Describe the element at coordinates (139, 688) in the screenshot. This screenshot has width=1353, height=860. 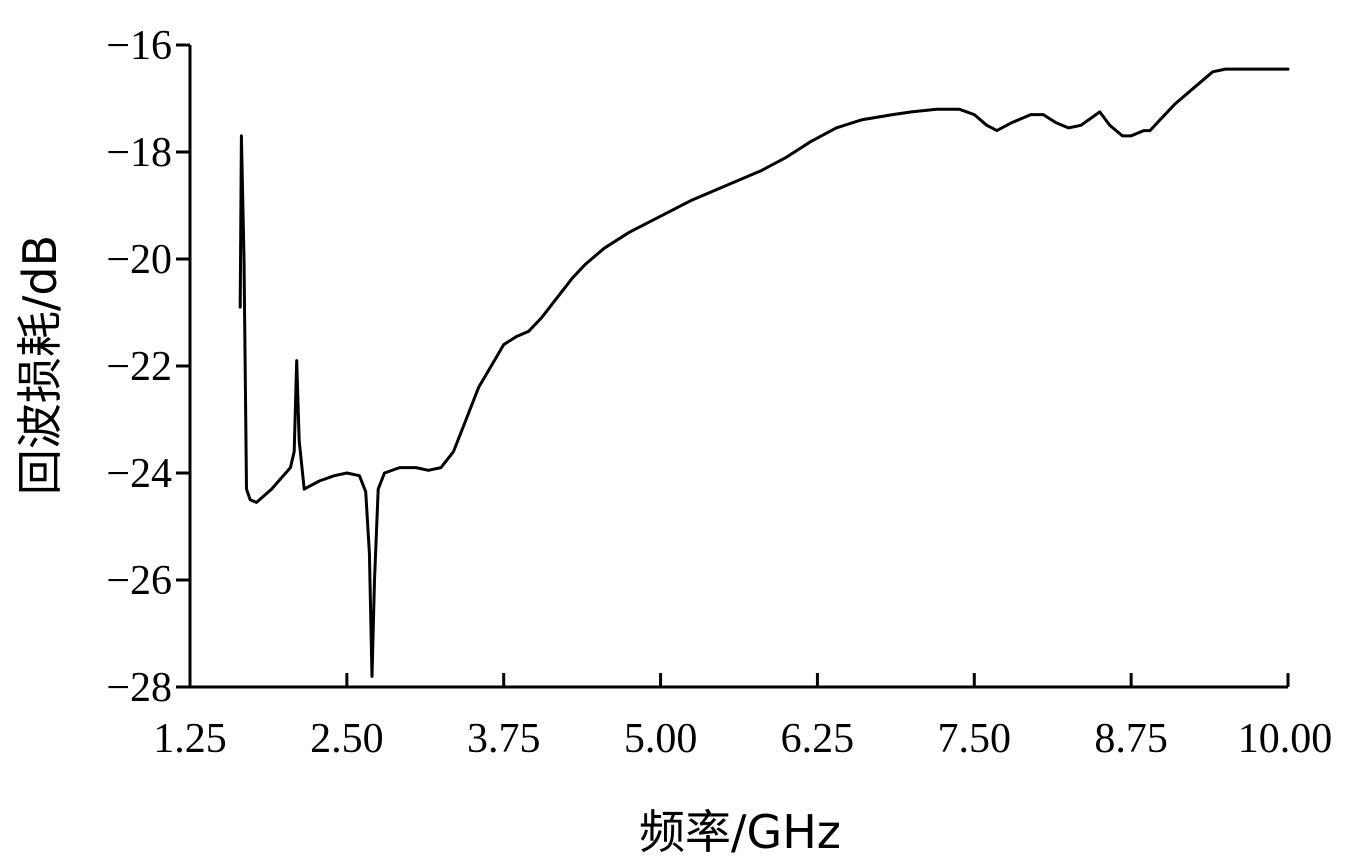
I see `y-tick-label: −28` at that location.